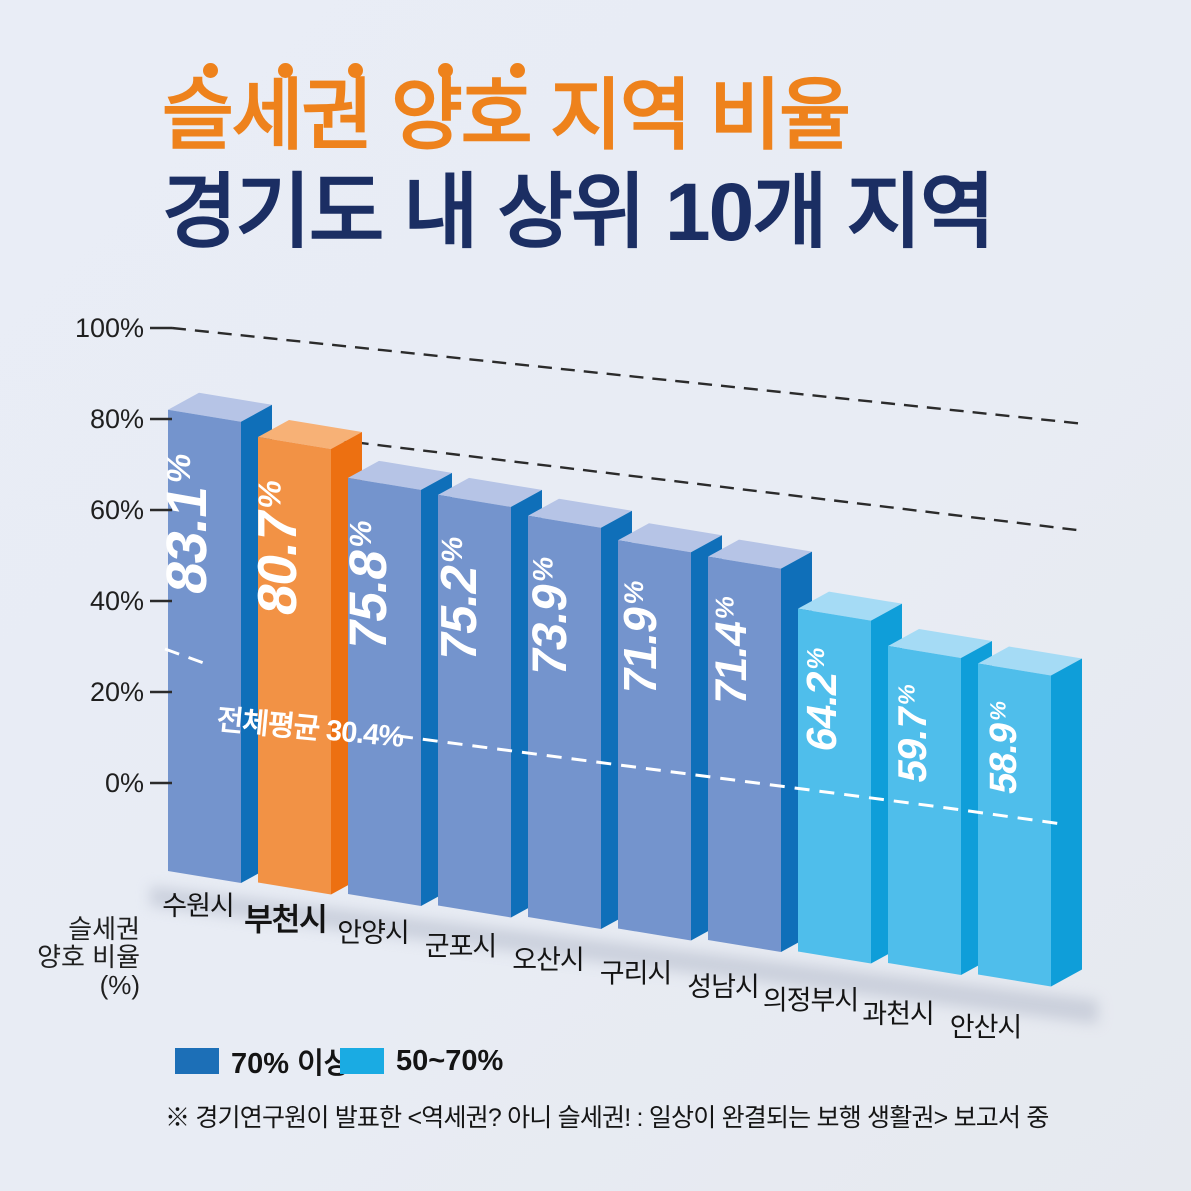  Describe the element at coordinates (109, 328) in the screenshot. I see `y-tick-label: 100%` at that location.